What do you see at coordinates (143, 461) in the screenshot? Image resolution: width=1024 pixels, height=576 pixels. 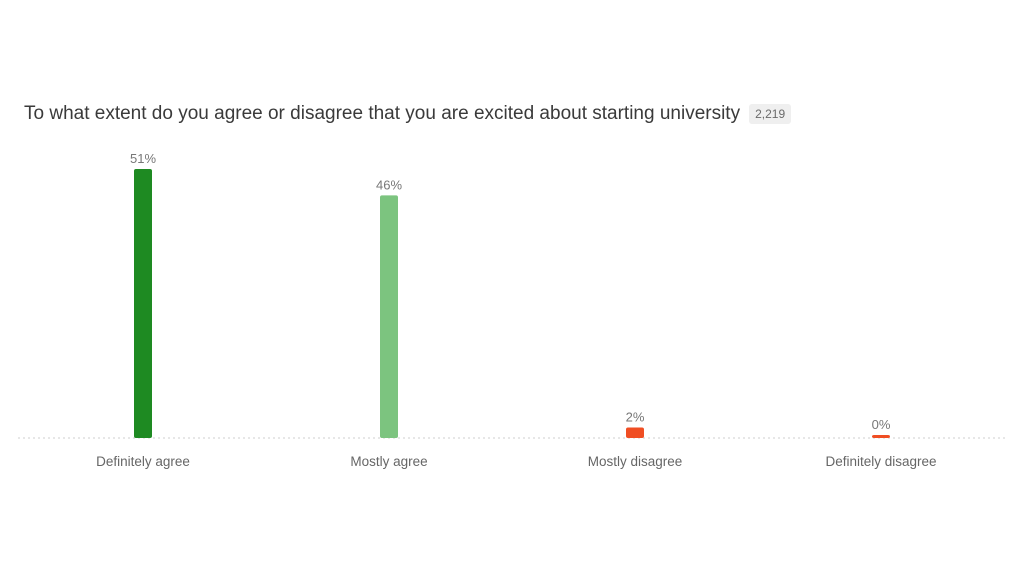 I see `category-label: Definitely agree` at bounding box center [143, 461].